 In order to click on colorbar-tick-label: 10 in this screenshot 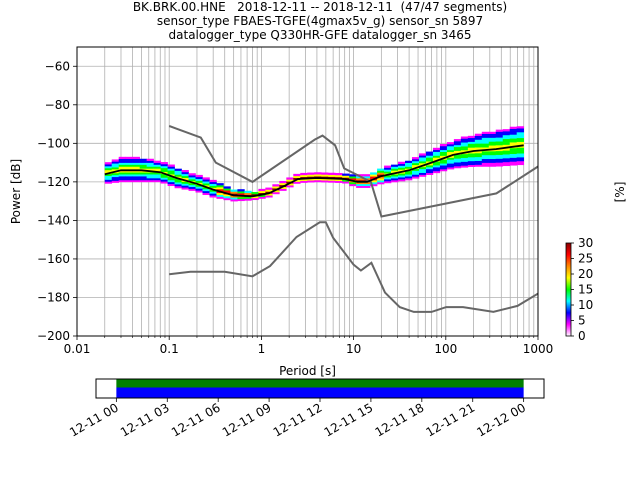, I will do `click(585, 305)`.